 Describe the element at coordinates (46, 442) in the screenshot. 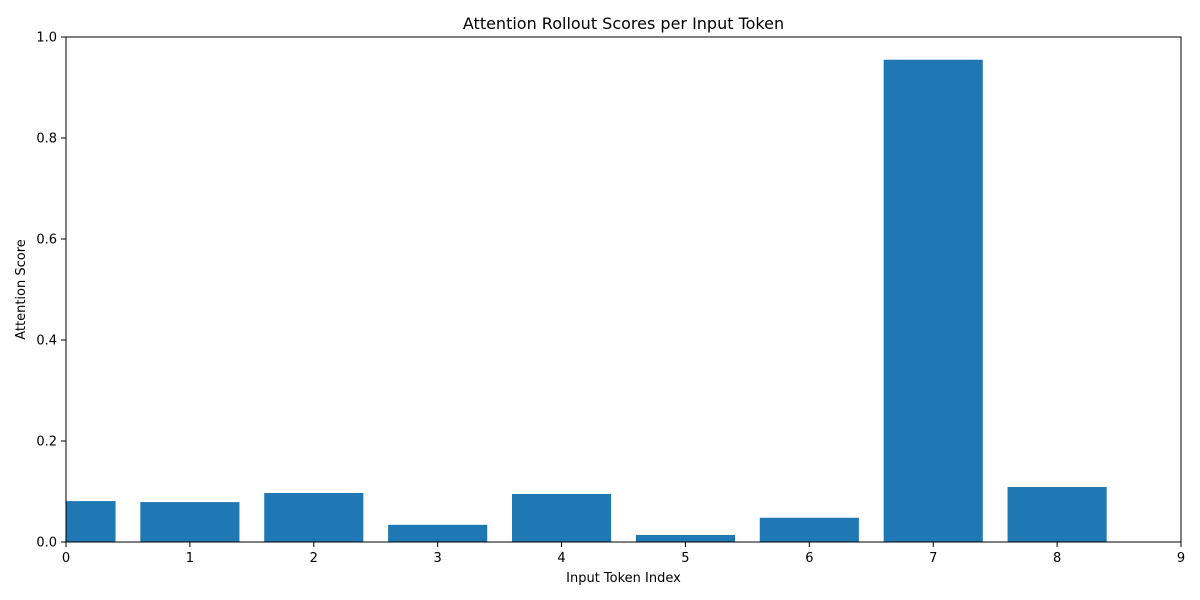

I see `y-tick-label: 0.2` at that location.